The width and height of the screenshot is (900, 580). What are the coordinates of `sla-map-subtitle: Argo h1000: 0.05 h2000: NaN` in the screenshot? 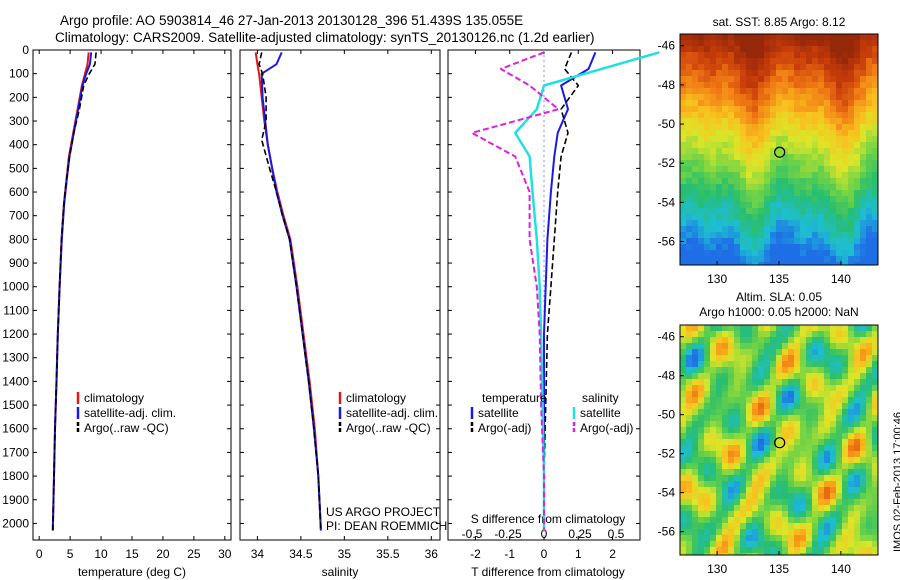 It's located at (778, 312).